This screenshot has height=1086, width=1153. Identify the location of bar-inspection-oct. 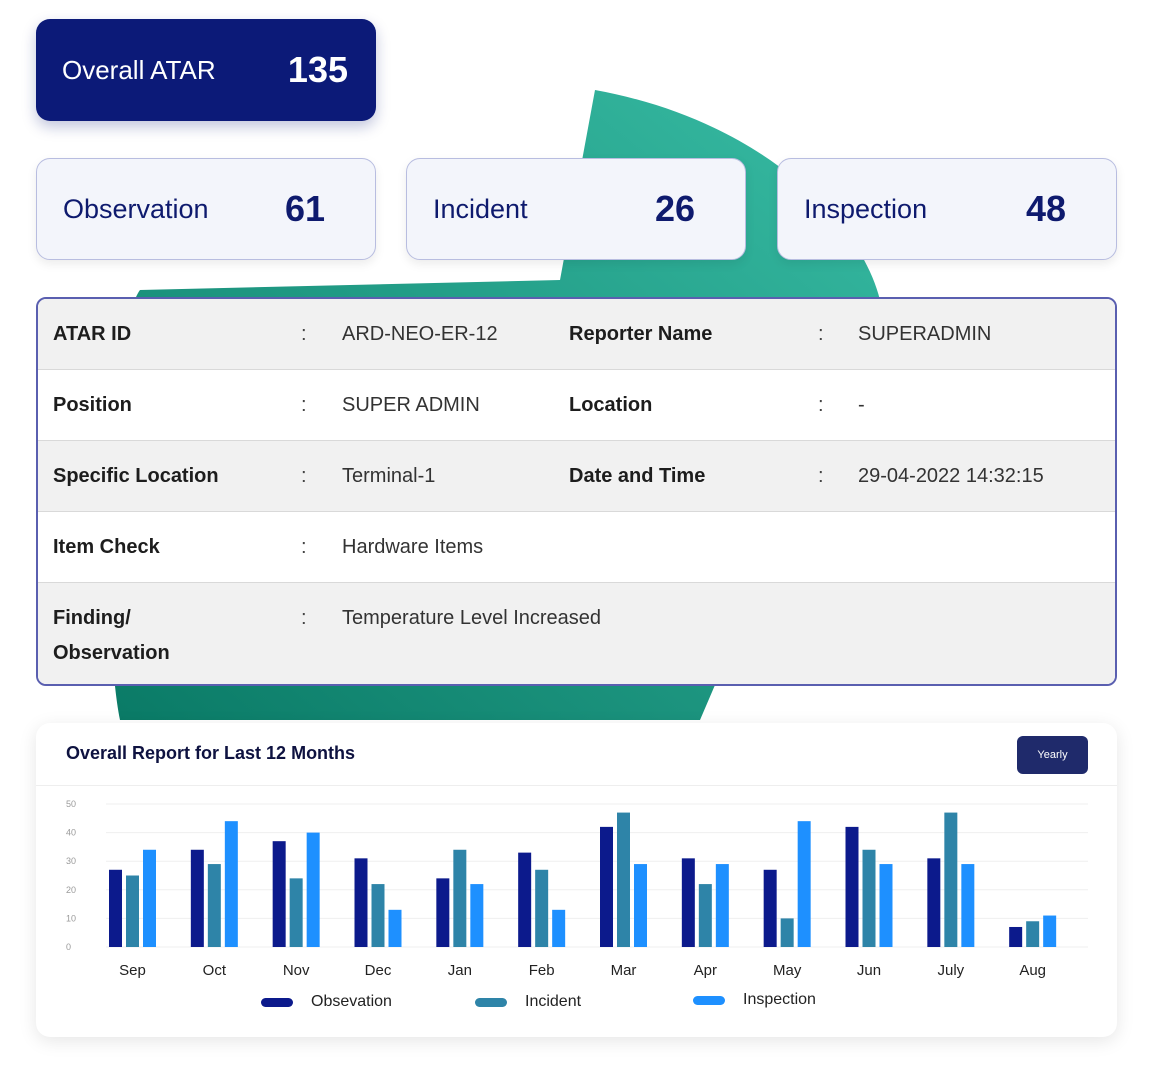
(231, 884).